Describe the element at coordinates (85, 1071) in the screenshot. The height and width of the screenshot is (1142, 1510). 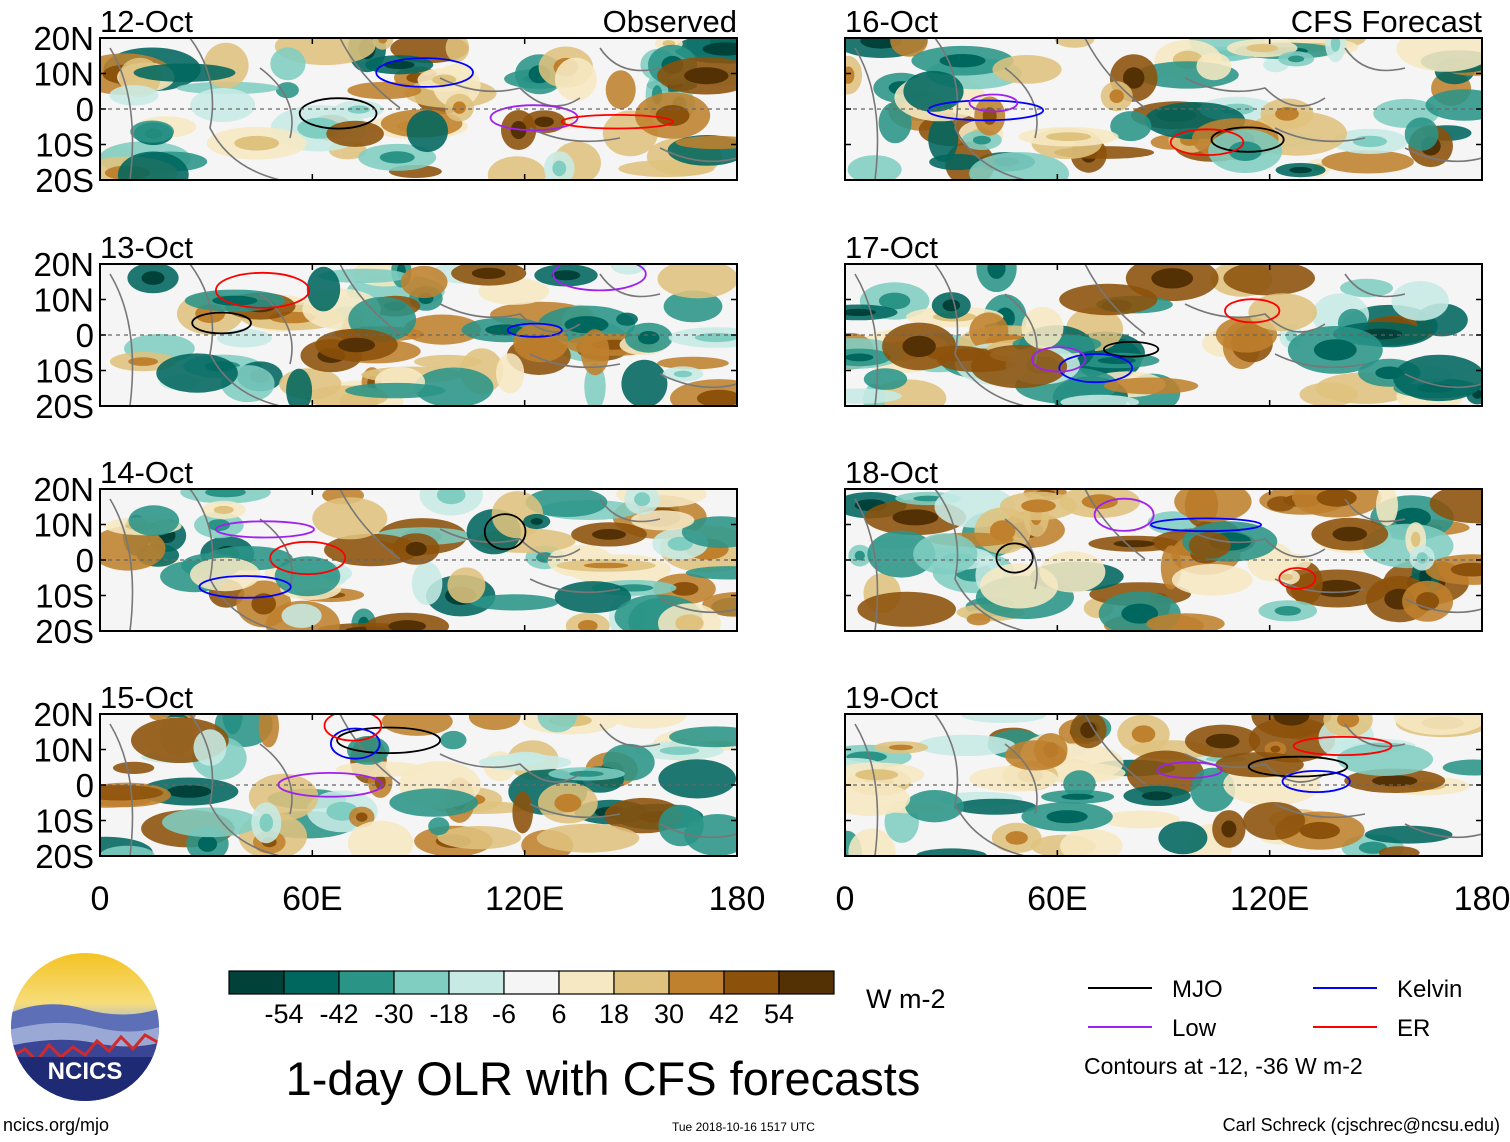
I see `logo-text: NCICS` at that location.